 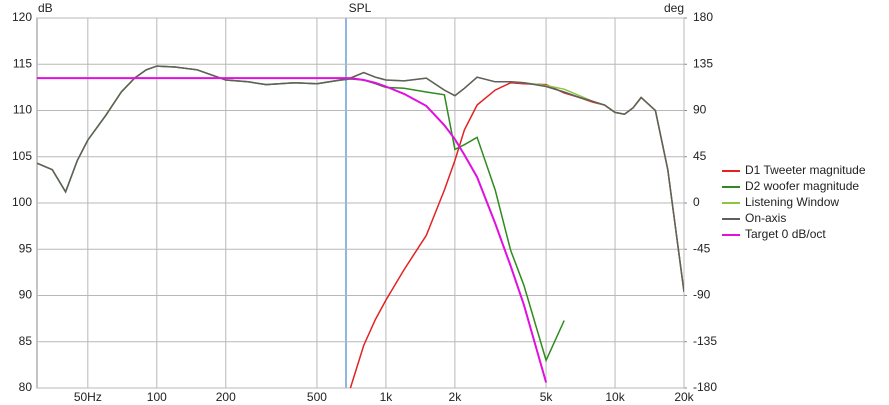 What do you see at coordinates (45, 8) in the screenshot?
I see `y-axis-label: dB` at bounding box center [45, 8].